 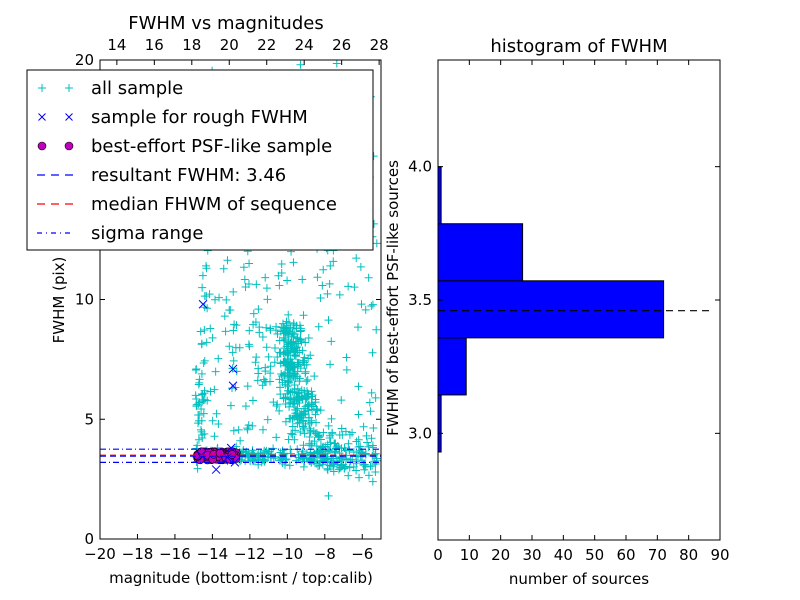 What do you see at coordinates (69, 146) in the screenshot?
I see `legend-circle-icon` at bounding box center [69, 146].